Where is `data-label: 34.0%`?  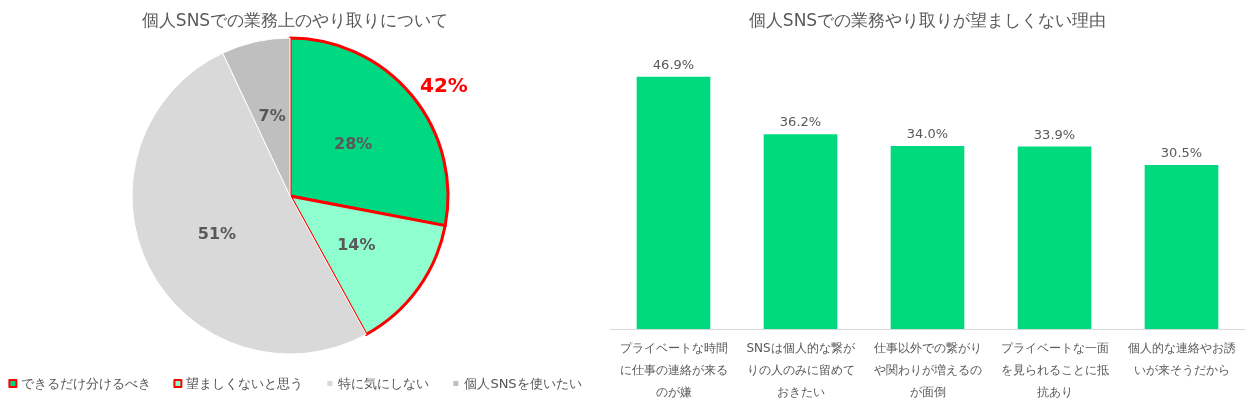
data-label: 34.0% is located at coordinates (927, 134).